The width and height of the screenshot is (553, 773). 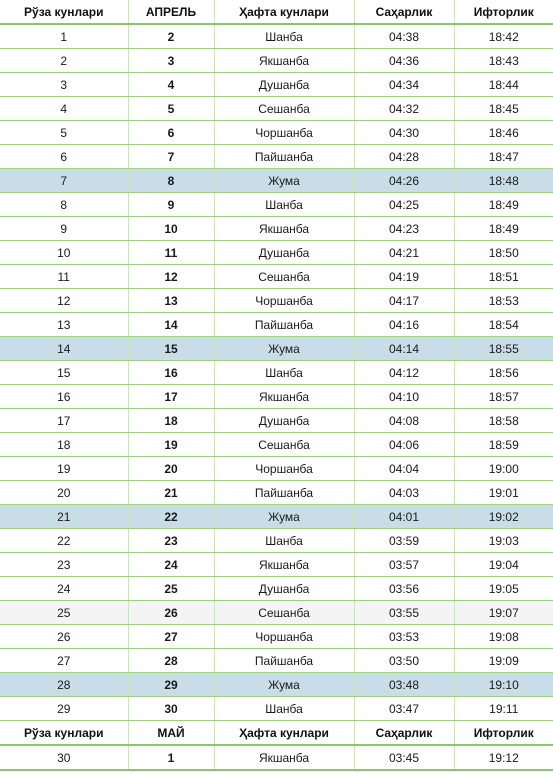 I want to click on cell-date: 8, so click(x=171, y=180).